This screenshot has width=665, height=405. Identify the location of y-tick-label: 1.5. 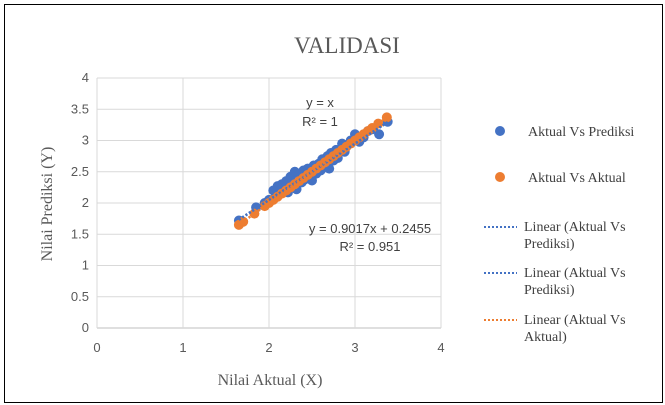
(80, 233).